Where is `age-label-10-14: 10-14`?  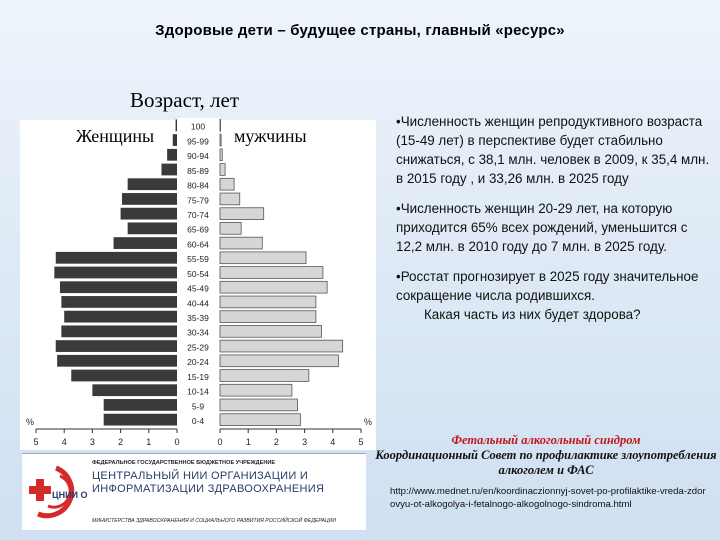 age-label-10-14: 10-14 is located at coordinates (198, 392).